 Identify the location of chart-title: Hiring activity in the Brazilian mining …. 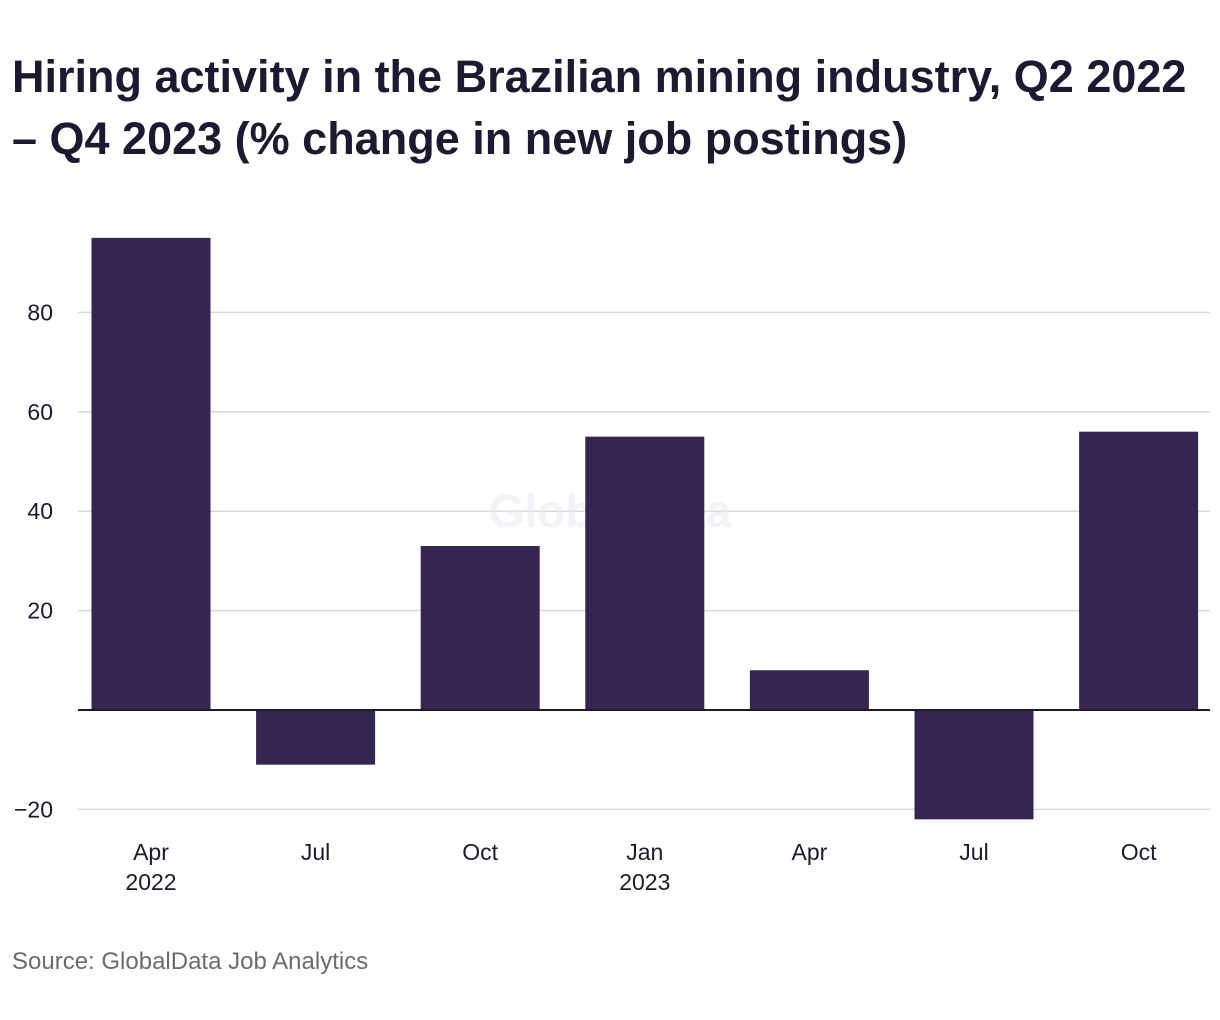
(599, 107).